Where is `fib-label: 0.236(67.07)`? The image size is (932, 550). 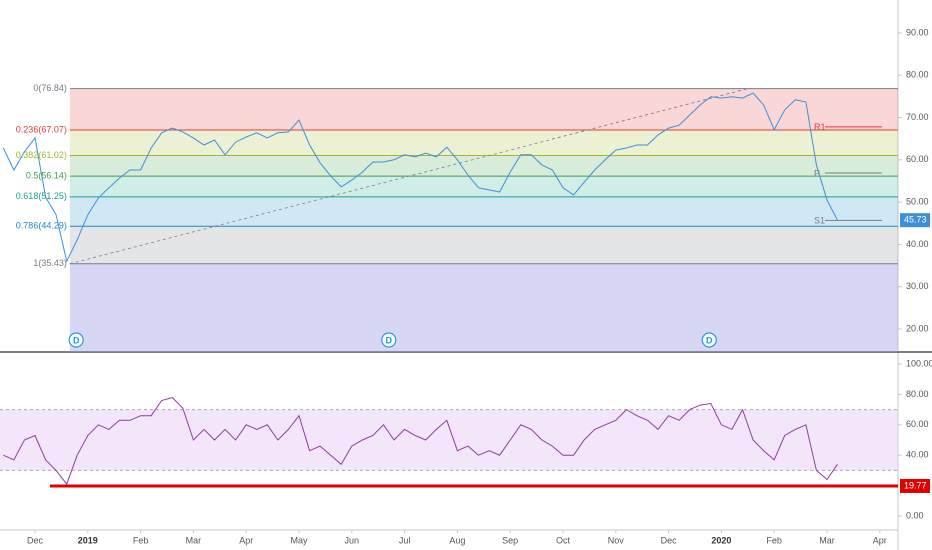
fib-label: 0.236(67.07) is located at coordinates (41, 129).